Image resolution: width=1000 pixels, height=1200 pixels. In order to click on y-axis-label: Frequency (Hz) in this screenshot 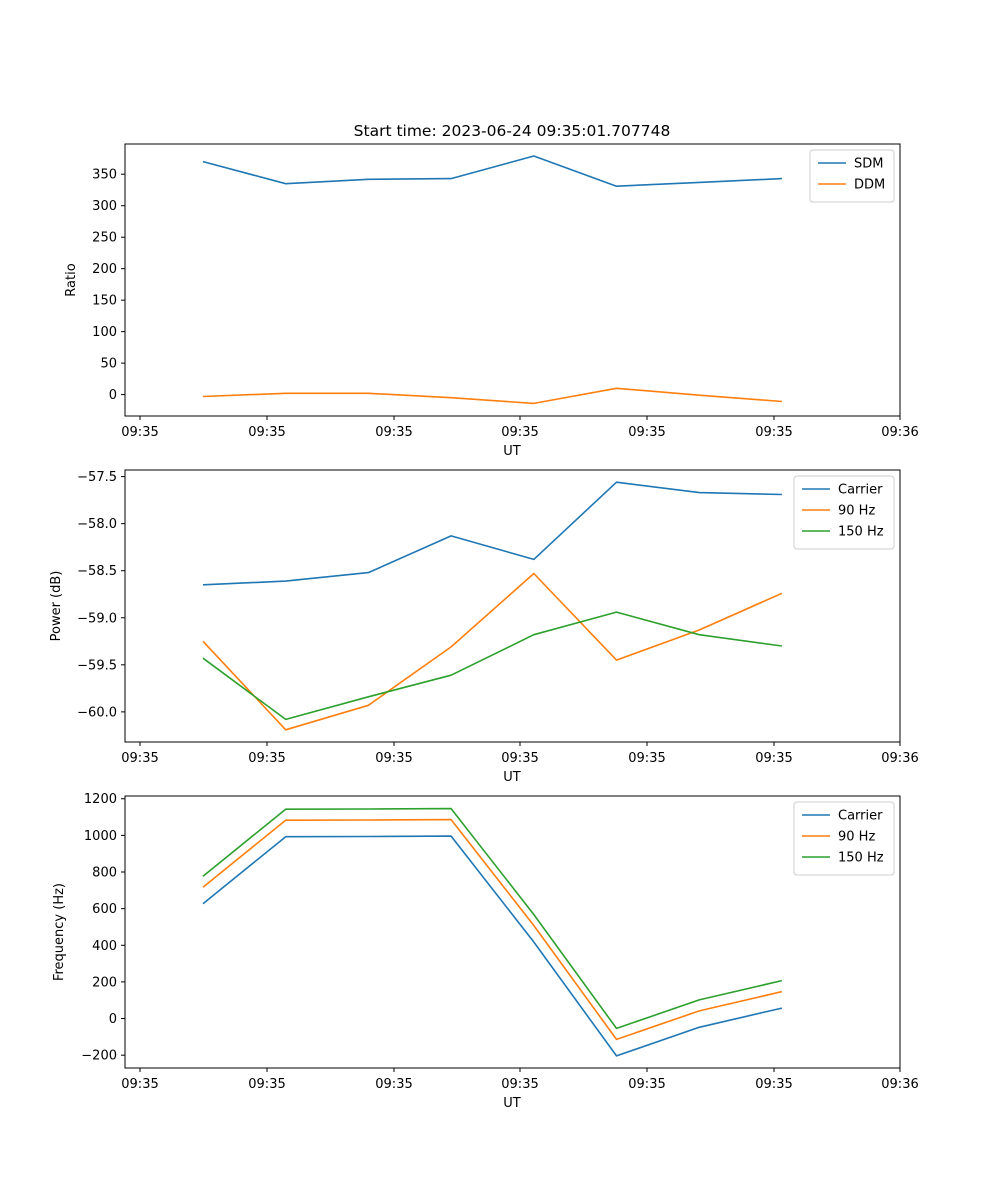, I will do `click(59, 932)`.